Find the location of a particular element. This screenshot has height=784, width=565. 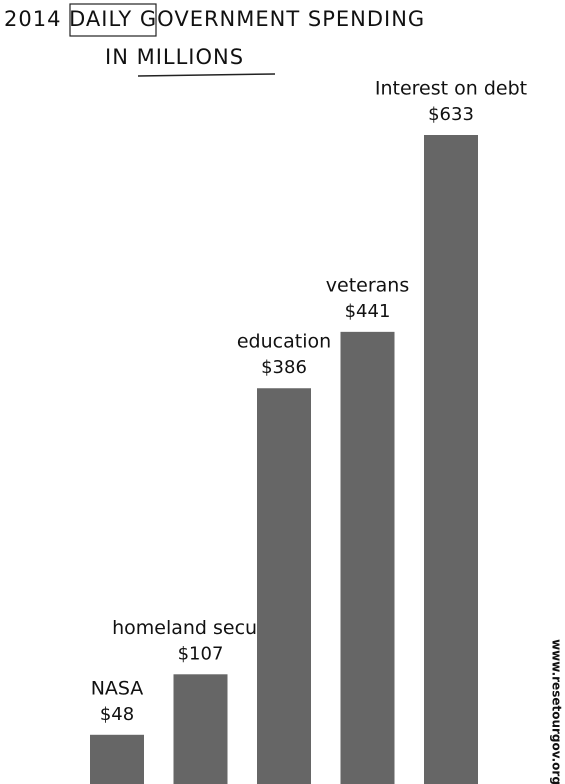

value-label: $386 is located at coordinates (284, 367).